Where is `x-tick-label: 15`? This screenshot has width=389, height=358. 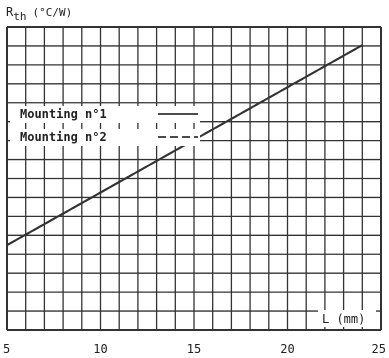
x-tick-label: 15 is located at coordinates (194, 349).